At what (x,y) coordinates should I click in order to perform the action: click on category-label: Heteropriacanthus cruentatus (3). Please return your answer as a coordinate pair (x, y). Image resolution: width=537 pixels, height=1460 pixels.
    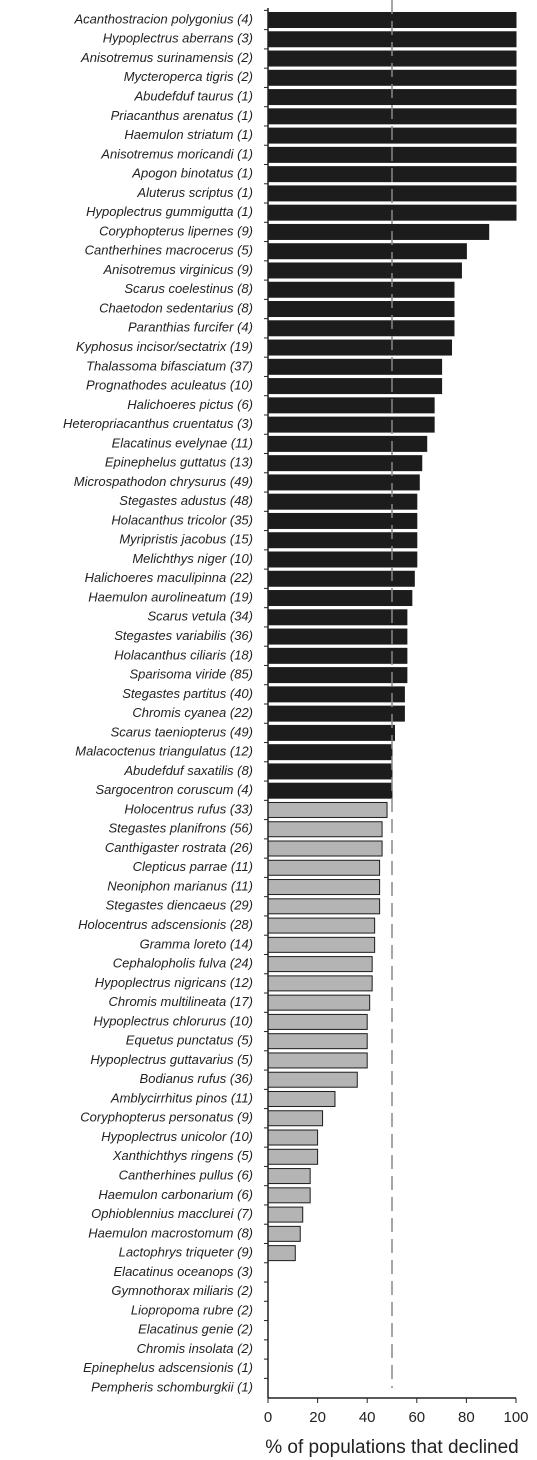
    Looking at the image, I should click on (158, 423).